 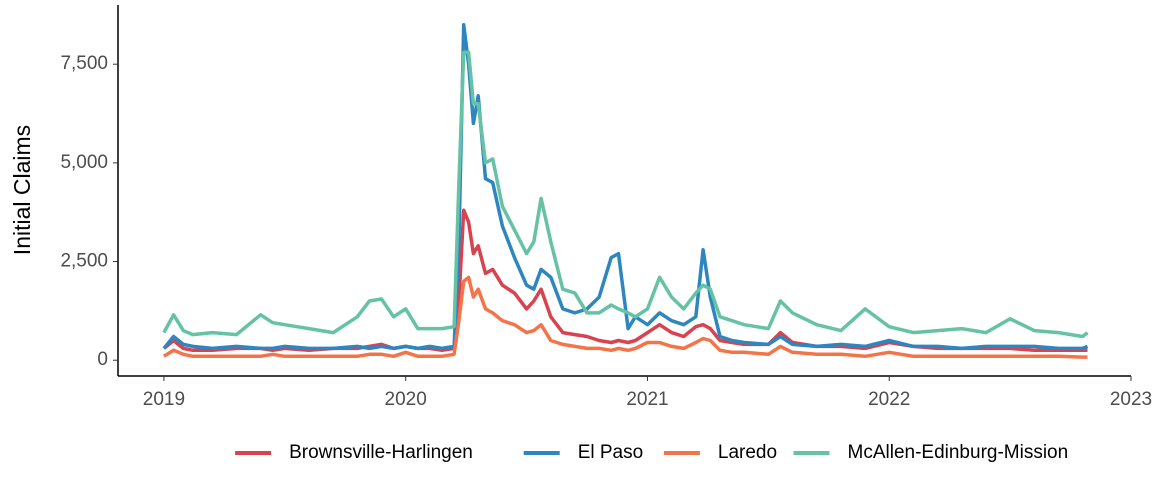 I want to click on y-tick-label: 2,500, so click(x=84, y=261).